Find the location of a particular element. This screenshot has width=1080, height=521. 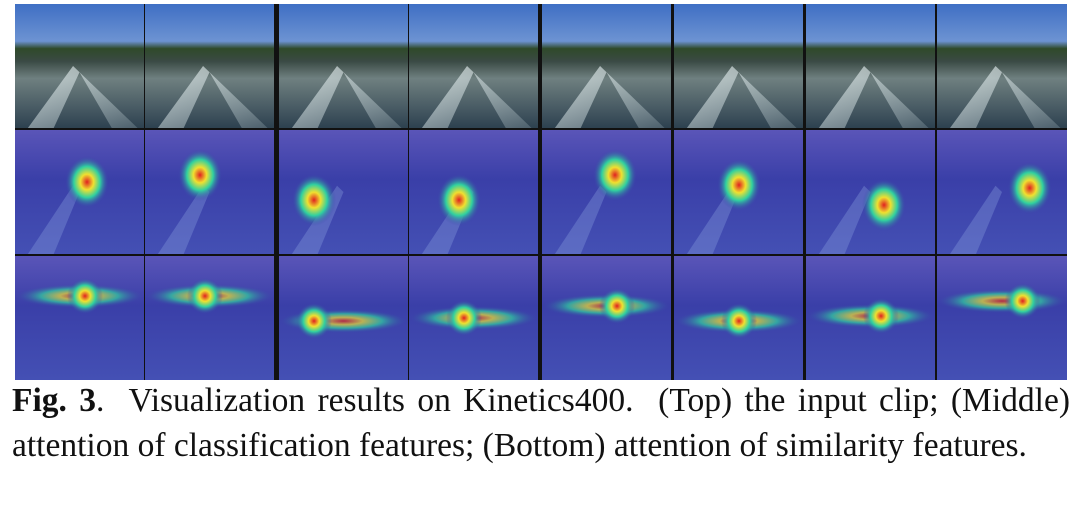

figure-label: Fig. 3 is located at coordinates (54, 400).